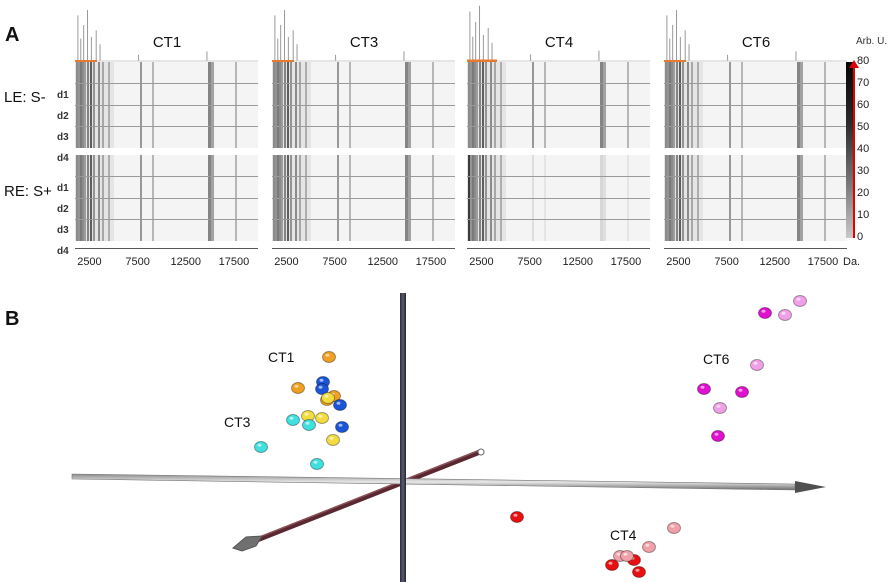  I want to click on pca-z-axis, so click(366, 497).